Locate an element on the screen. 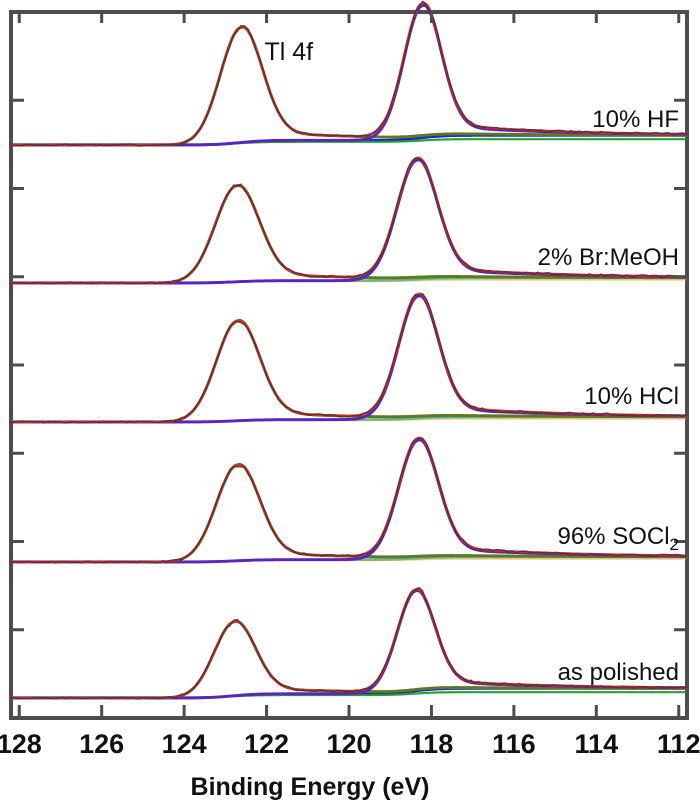  fitted-component-peak is located at coordinates (348, 86).